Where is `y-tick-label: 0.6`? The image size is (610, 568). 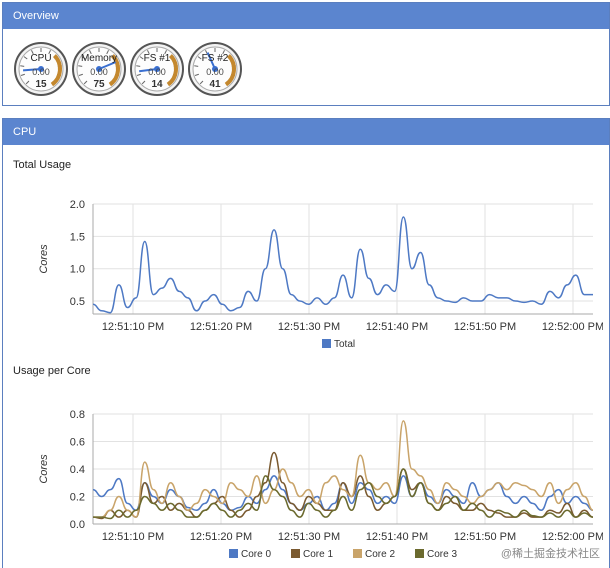
y-tick-label: 0.6 is located at coordinates (77, 443).